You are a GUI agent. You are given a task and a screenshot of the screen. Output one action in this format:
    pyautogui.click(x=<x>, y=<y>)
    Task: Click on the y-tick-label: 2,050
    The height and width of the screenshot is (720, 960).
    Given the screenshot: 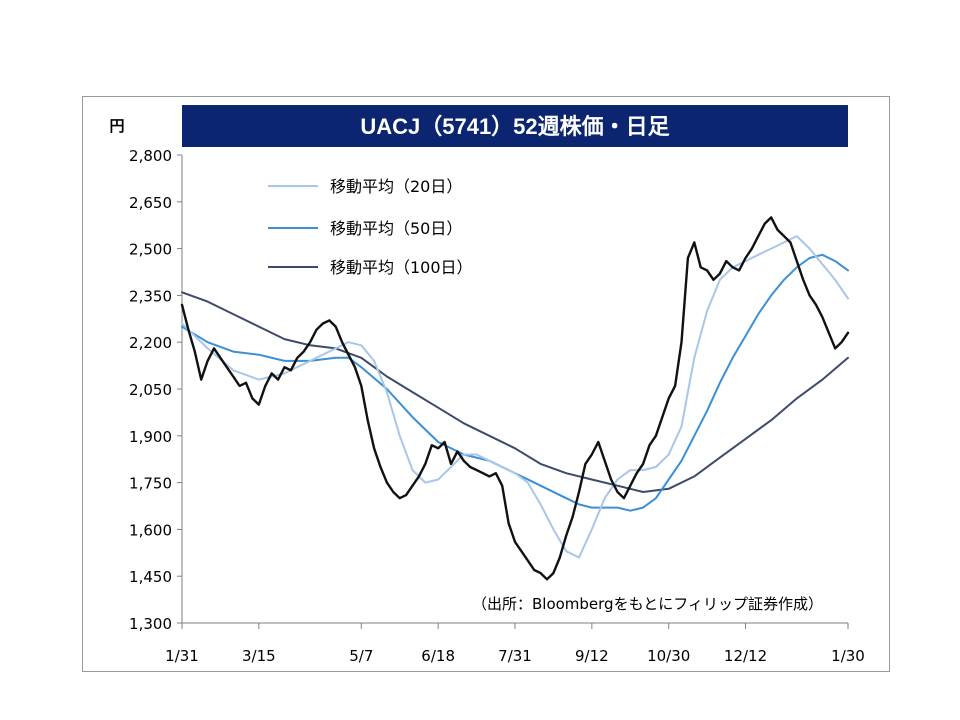 What is the action you would take?
    pyautogui.click(x=150, y=390)
    